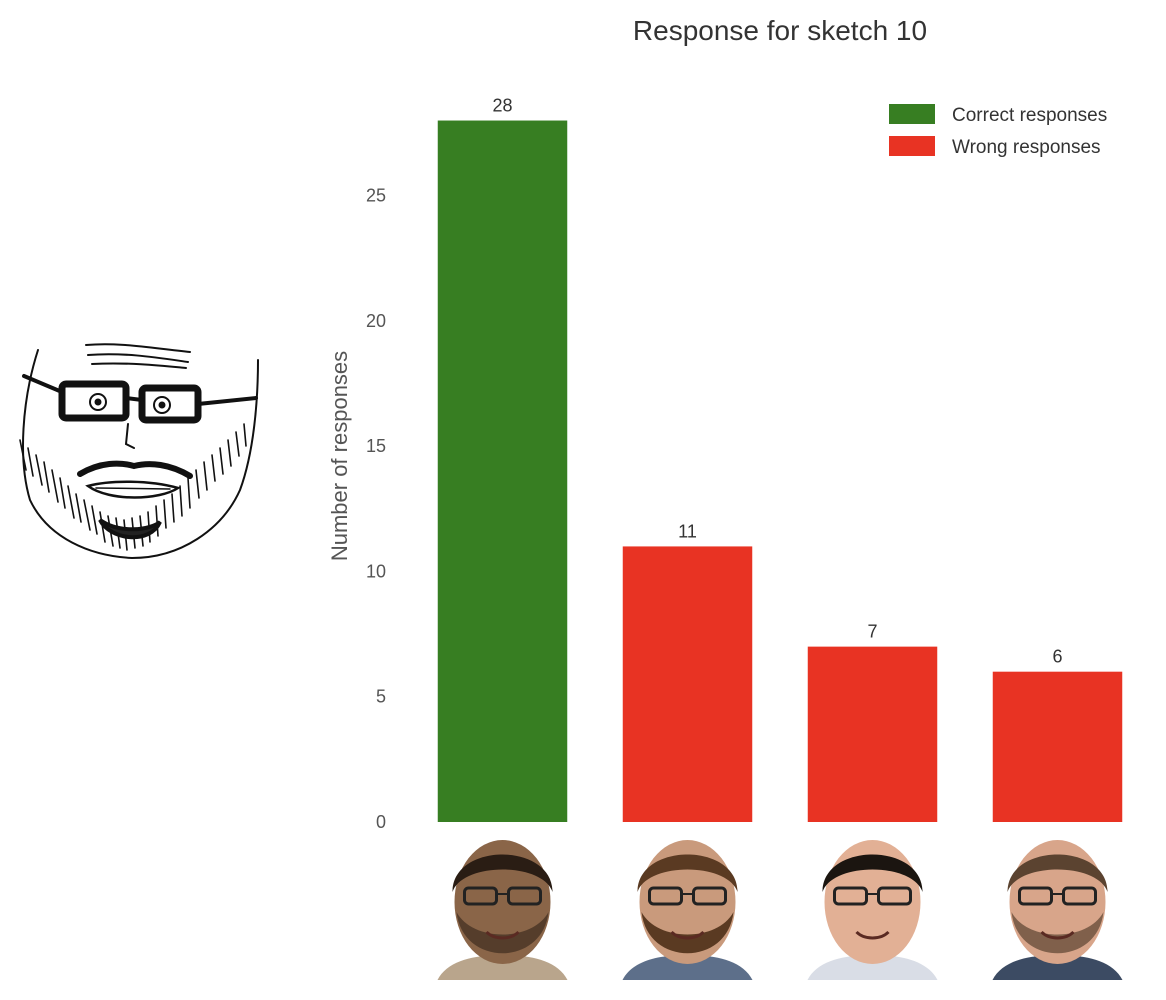 The width and height of the screenshot is (1166, 1000). What do you see at coordinates (140, 399) in the screenshot?
I see `sketch-glasses` at bounding box center [140, 399].